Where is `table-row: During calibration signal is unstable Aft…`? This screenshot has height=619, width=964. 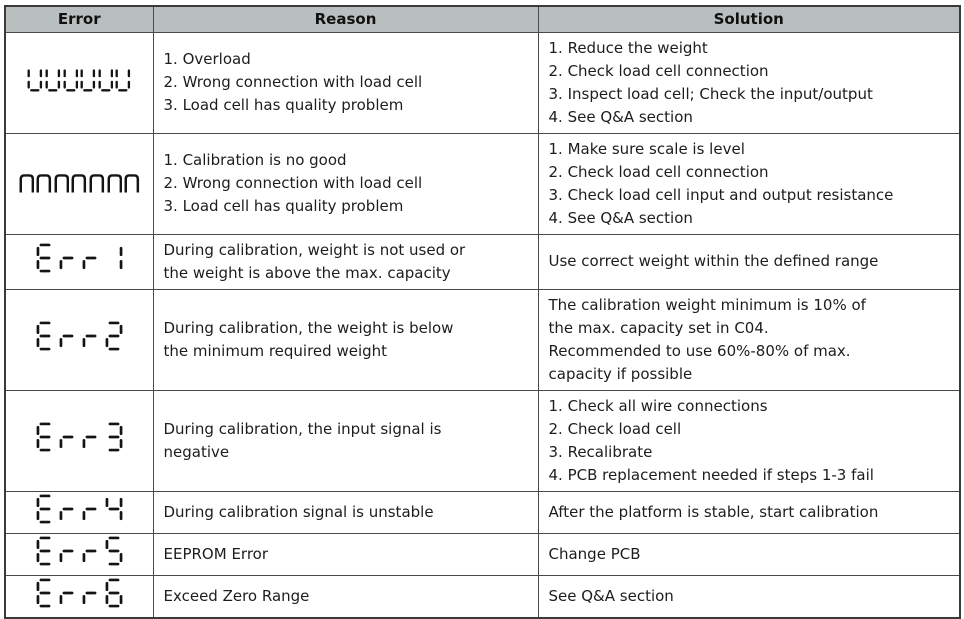 table-row: During calibration signal is unstable Aft… is located at coordinates (482, 512).